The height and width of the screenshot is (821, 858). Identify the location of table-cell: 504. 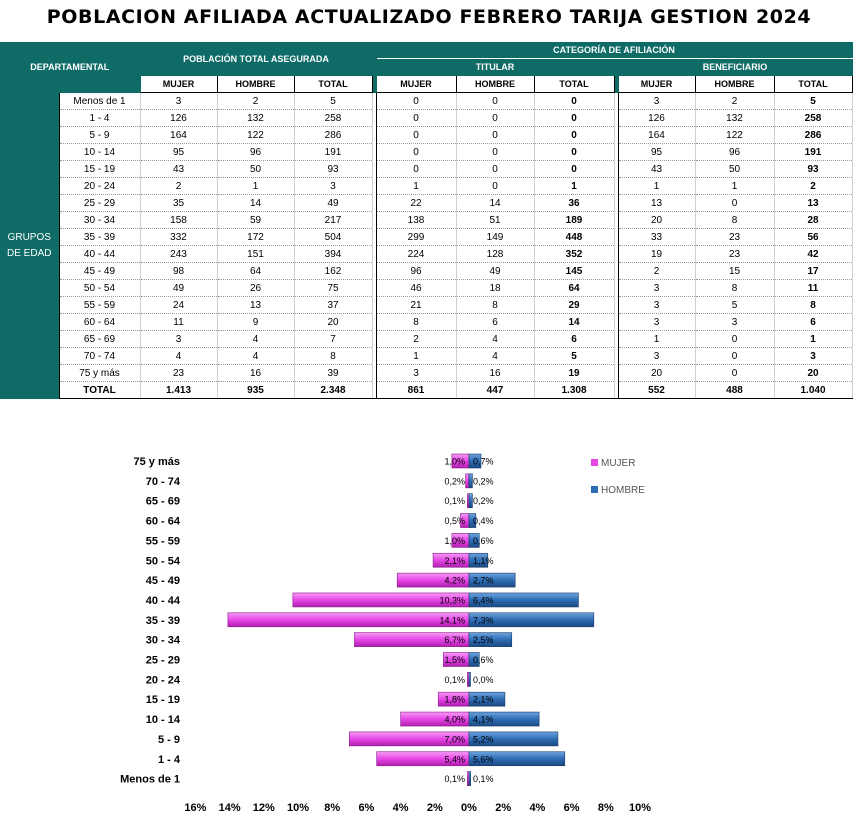
(333, 237).